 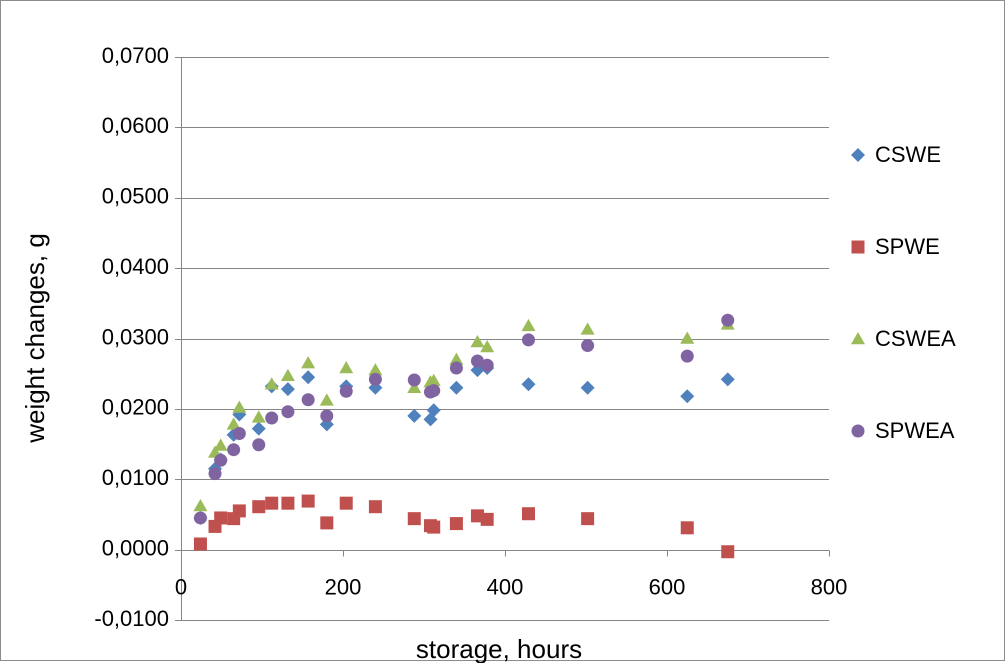 I want to click on y-axis-title: weight changes, g, so click(x=35, y=338).